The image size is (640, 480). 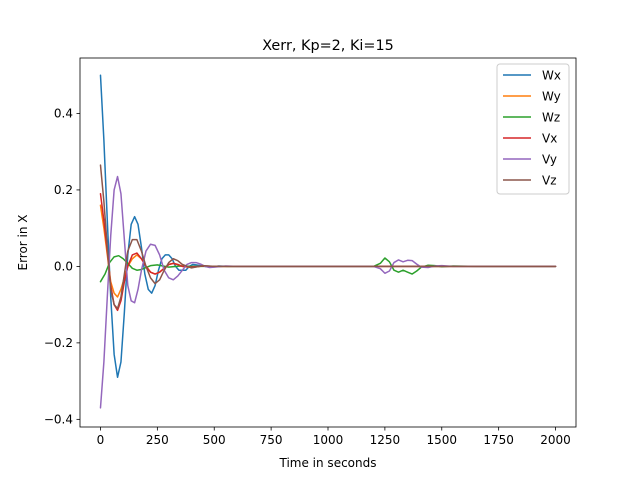 I want to click on legend-label-vx: Vx, so click(x=549, y=139).